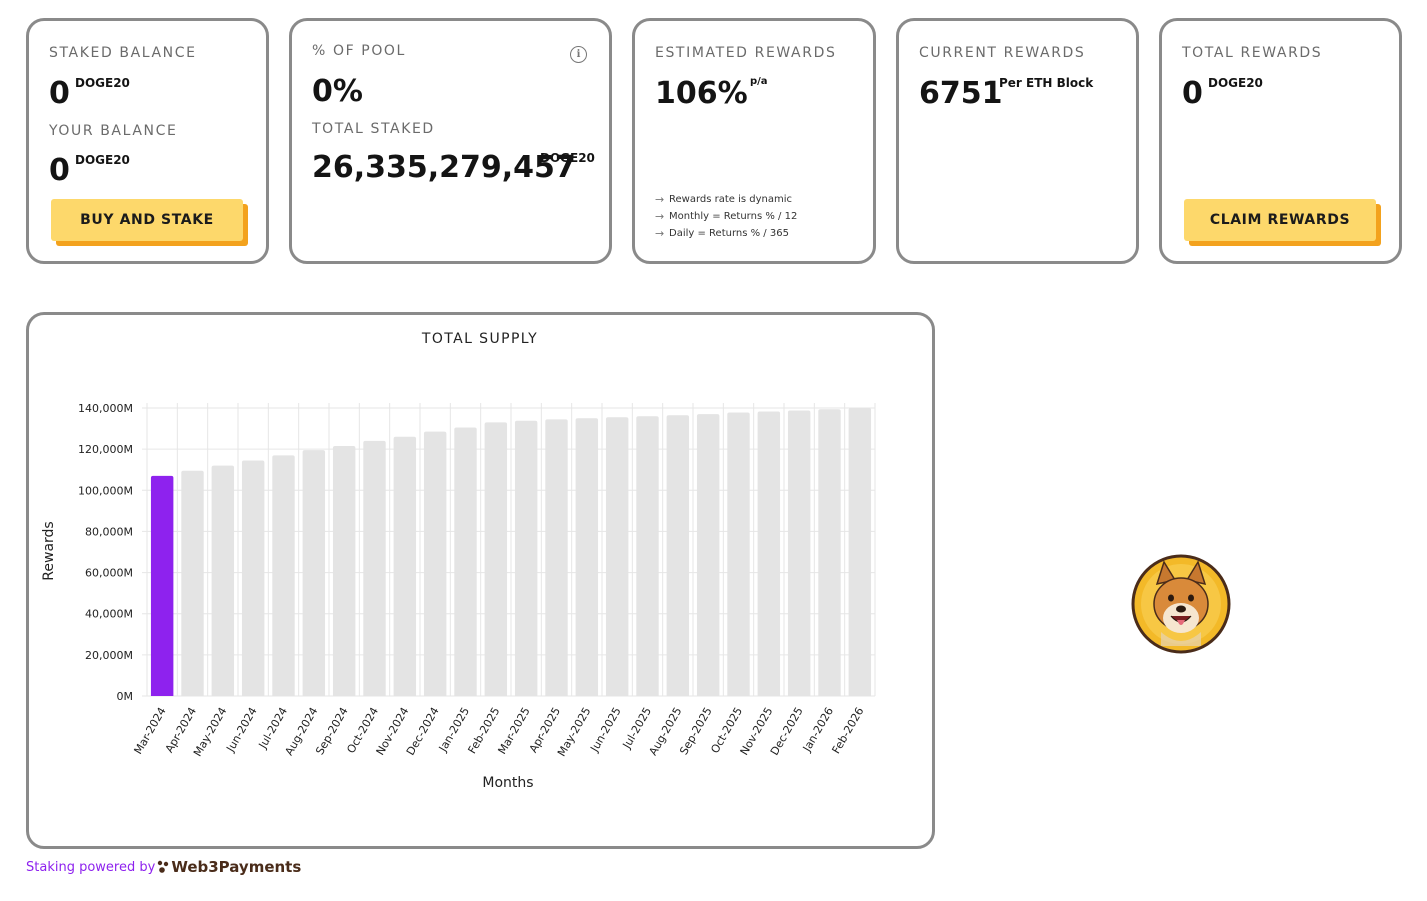 Image resolution: width=1427 pixels, height=901 pixels. I want to click on current-rewards-value: 6751, so click(961, 93).